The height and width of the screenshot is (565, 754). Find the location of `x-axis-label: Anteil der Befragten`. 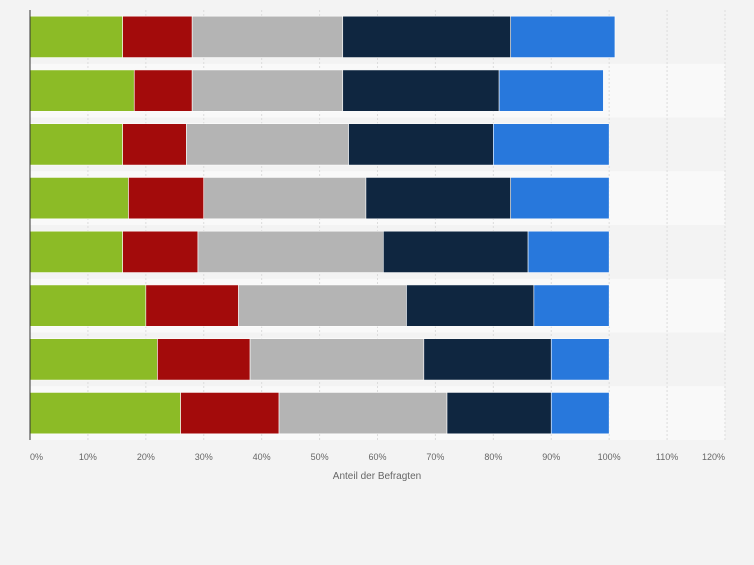

x-axis-label: Anteil der Befragten is located at coordinates (377, 476).